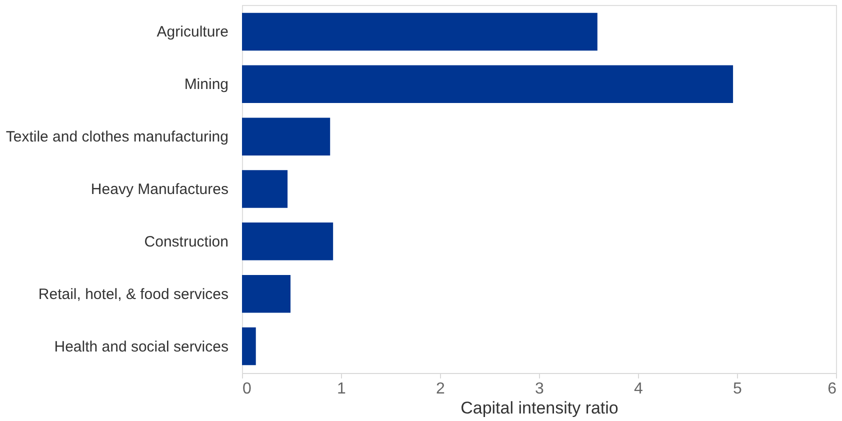 The height and width of the screenshot is (421, 842). Describe the element at coordinates (539, 408) in the screenshot. I see `x-axis-title: Capital intensity ratio` at that location.